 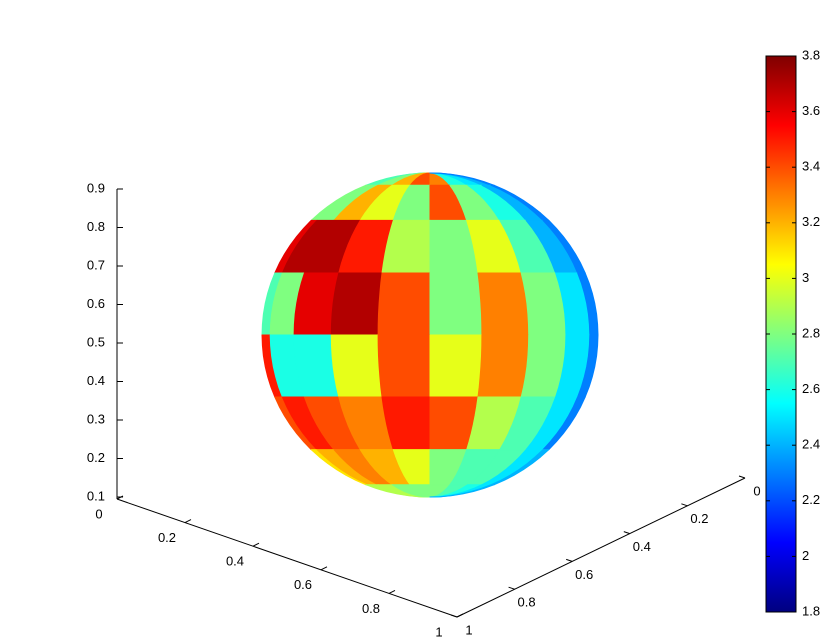 I want to click on x-tick-label: 1, so click(x=438, y=631).